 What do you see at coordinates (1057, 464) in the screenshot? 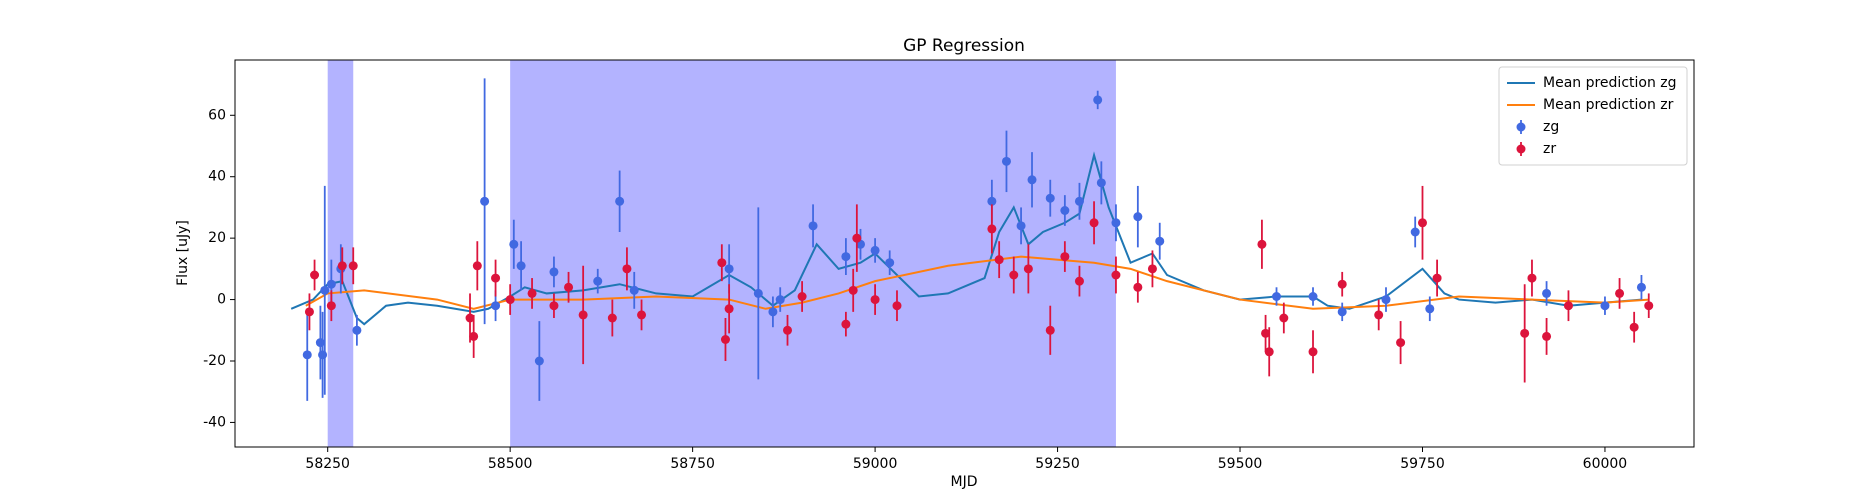
I see `x-tick-label: 59250` at bounding box center [1057, 464].